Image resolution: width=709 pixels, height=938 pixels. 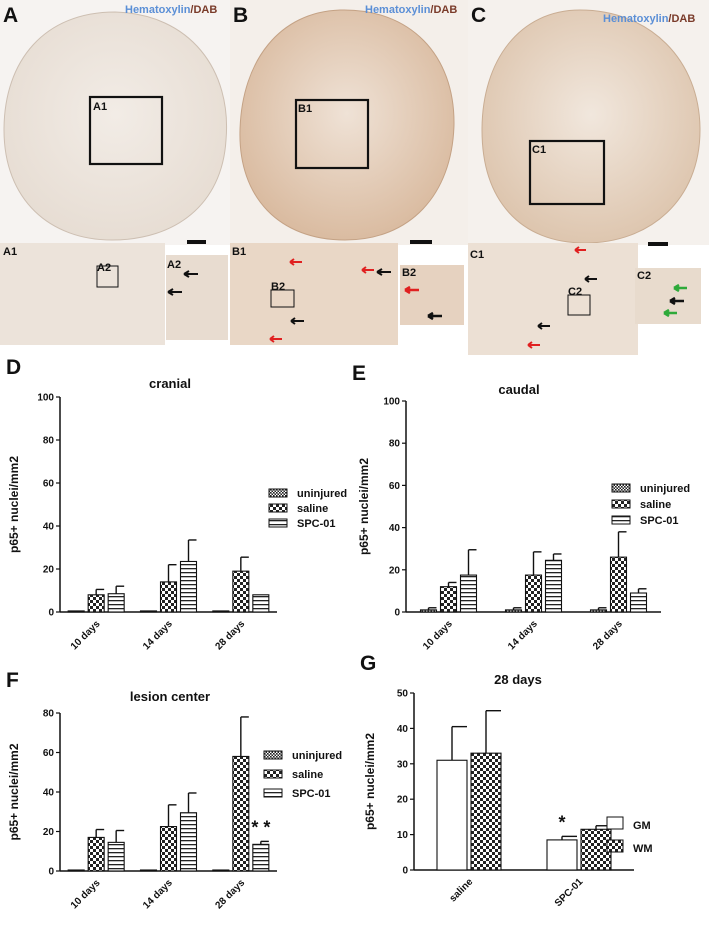 What do you see at coordinates (104, 268) in the screenshot?
I see `box-label-a2: A2` at bounding box center [104, 268].